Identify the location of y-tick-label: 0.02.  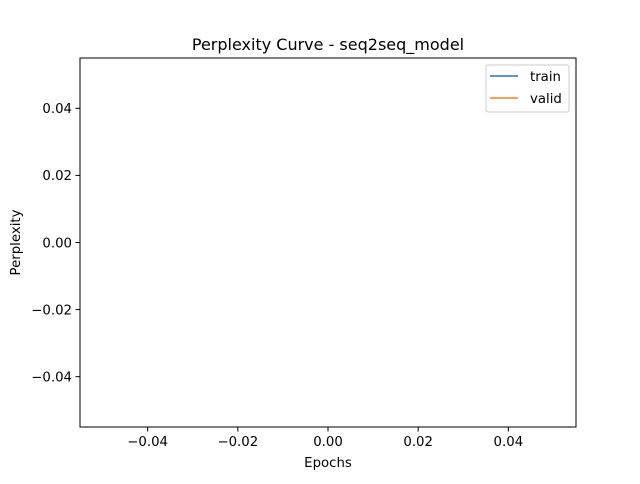
(57, 176).